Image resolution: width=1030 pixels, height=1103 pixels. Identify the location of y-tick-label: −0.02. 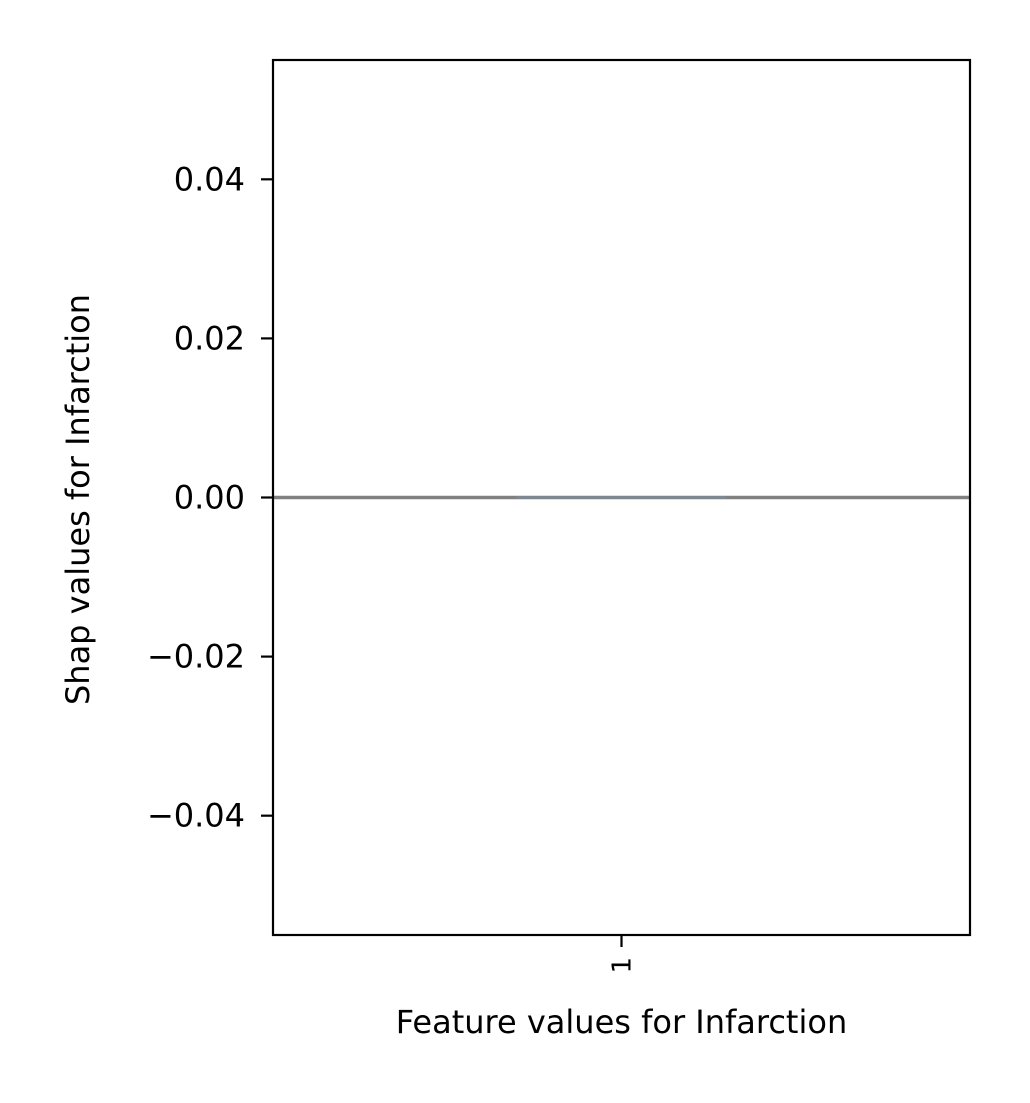
(196, 657).